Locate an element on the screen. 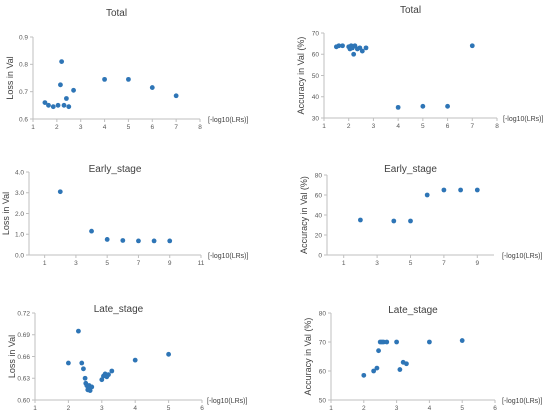 The height and width of the screenshot is (417, 550). y-tick-label: 0.8 is located at coordinates (23, 65).